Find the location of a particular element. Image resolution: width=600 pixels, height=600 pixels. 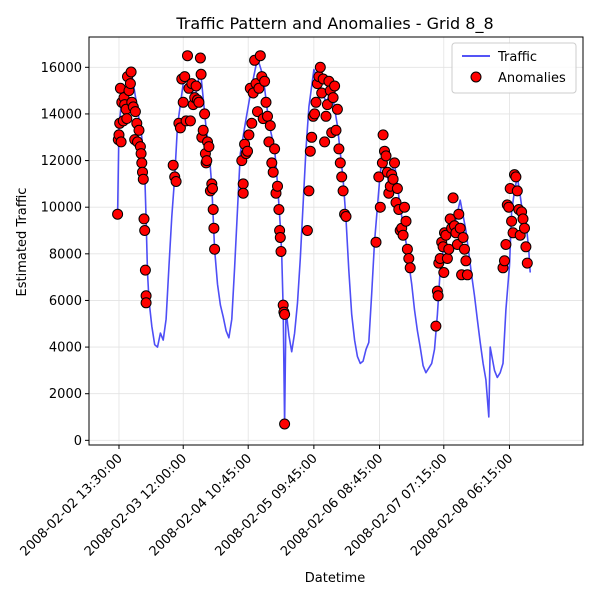

legend-anomalies-swatch is located at coordinates (476, 77).